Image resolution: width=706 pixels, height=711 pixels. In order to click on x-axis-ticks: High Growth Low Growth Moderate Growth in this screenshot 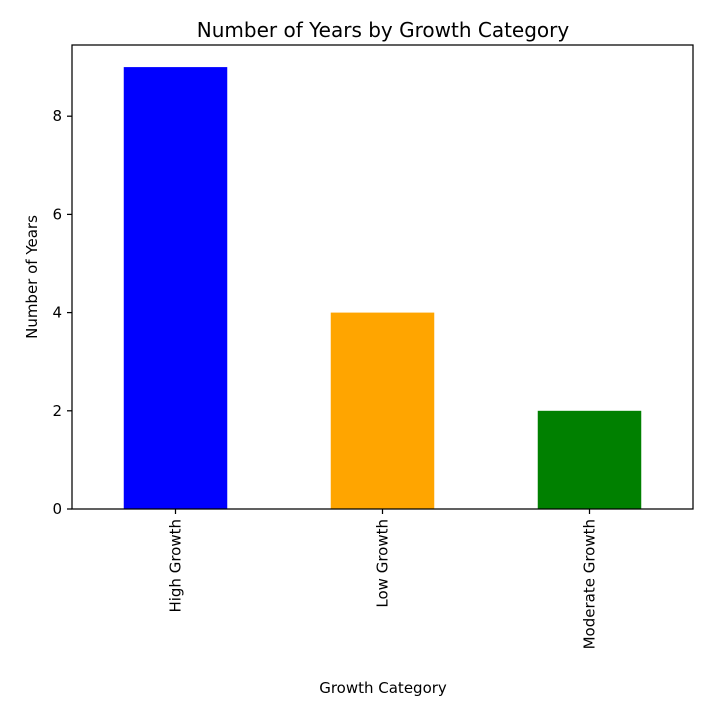, I will do `click(383, 579)`.